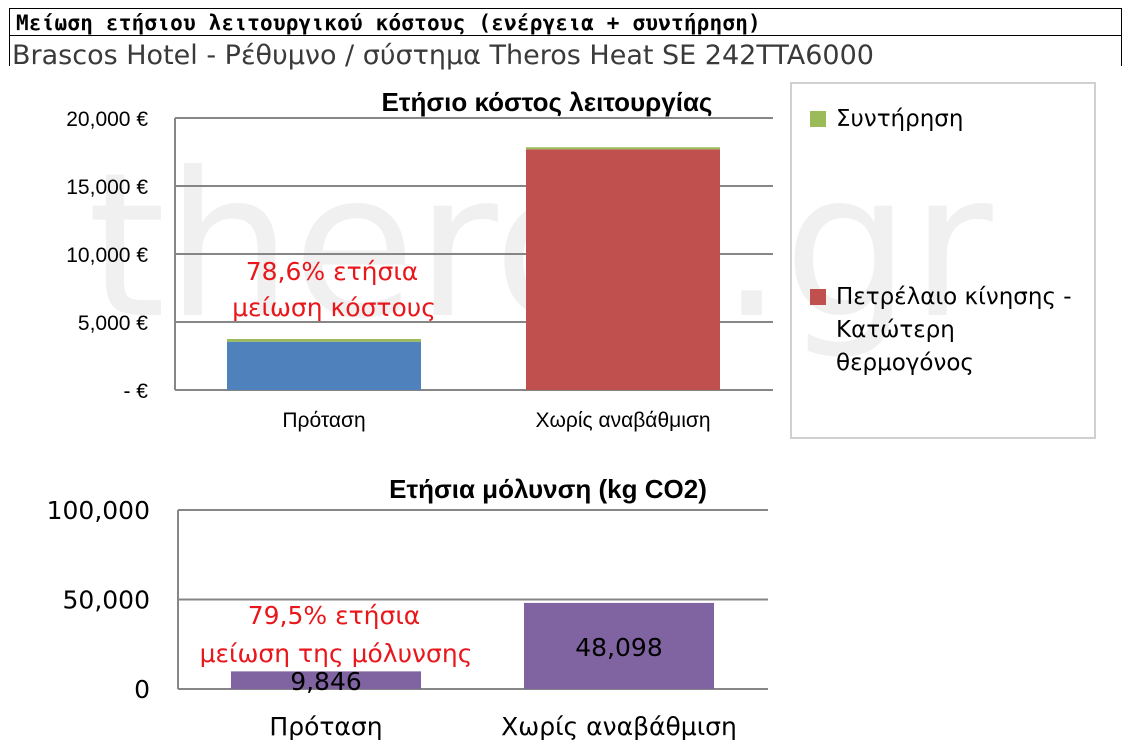 The width and height of the screenshot is (1131, 742). Describe the element at coordinates (106, 600) in the screenshot. I see `emissions-y-tick-label: 50,000` at that location.